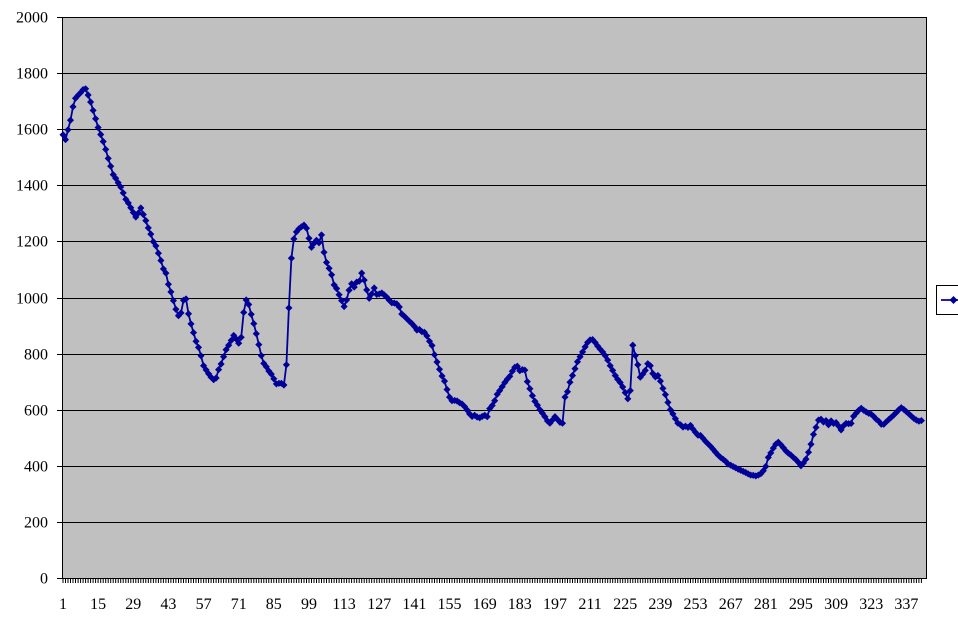 The width and height of the screenshot is (958, 625). What do you see at coordinates (492, 580) in the screenshot?
I see `x-axis-ticks` at bounding box center [492, 580].